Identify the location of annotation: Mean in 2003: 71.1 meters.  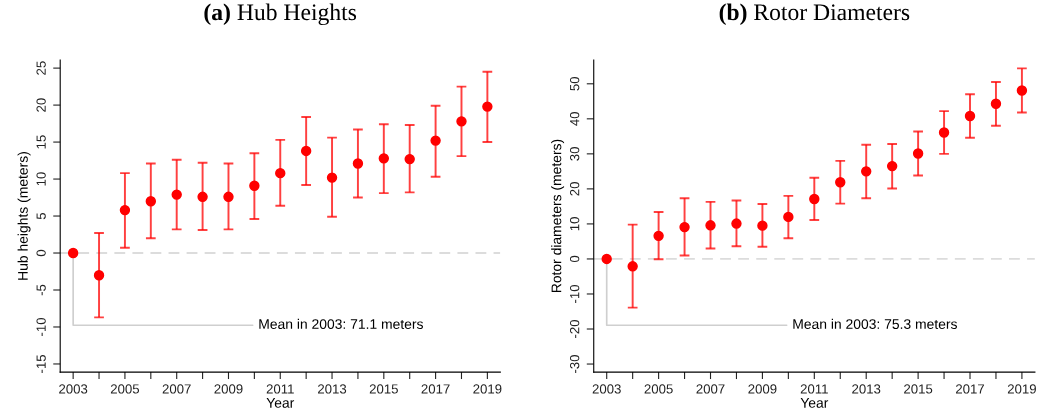
(341, 324).